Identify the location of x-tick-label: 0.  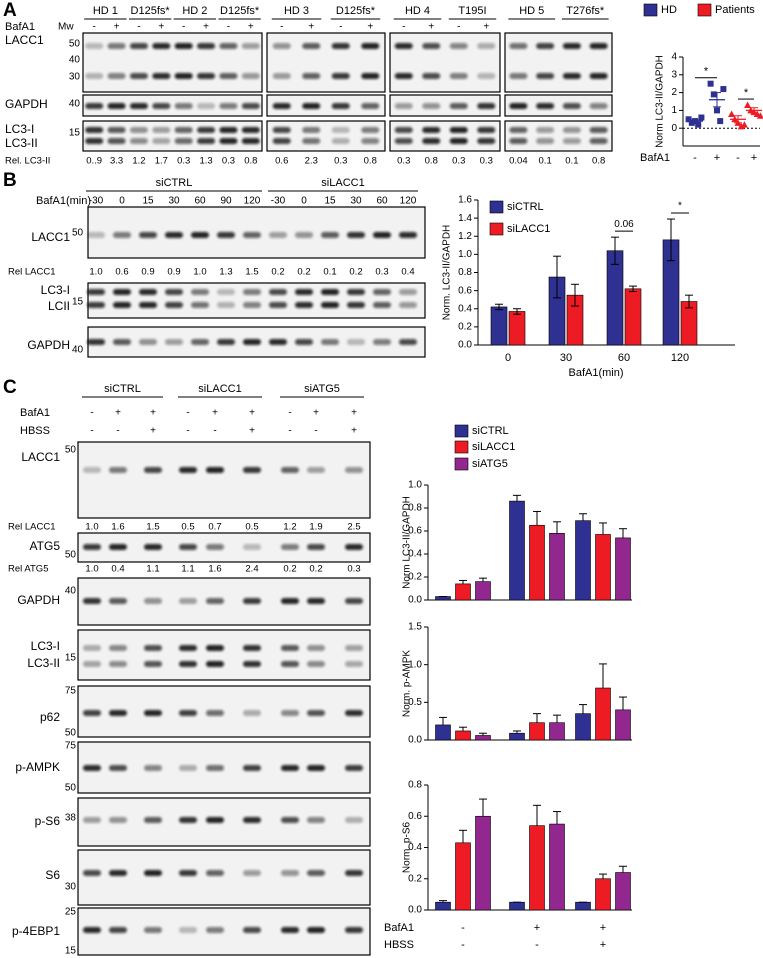
(508, 358).